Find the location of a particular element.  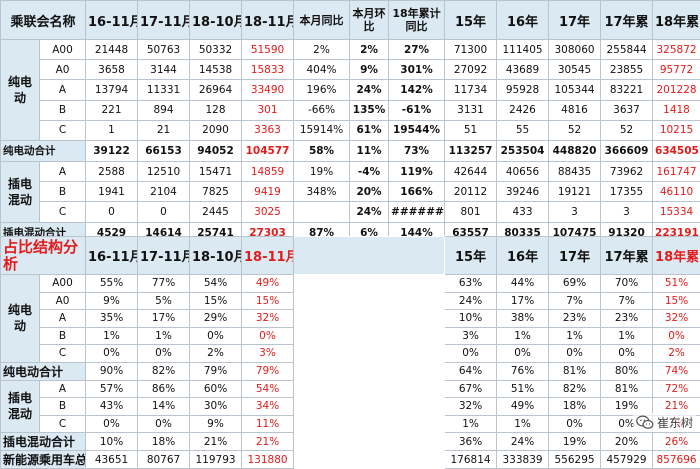

table-cell: 82% is located at coordinates (164, 371).